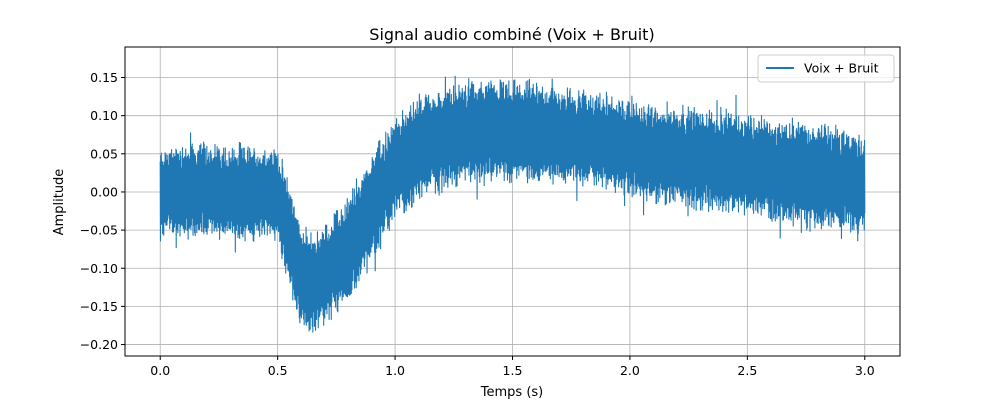  I want to click on y-axis-label: Amplitude, so click(59, 202).